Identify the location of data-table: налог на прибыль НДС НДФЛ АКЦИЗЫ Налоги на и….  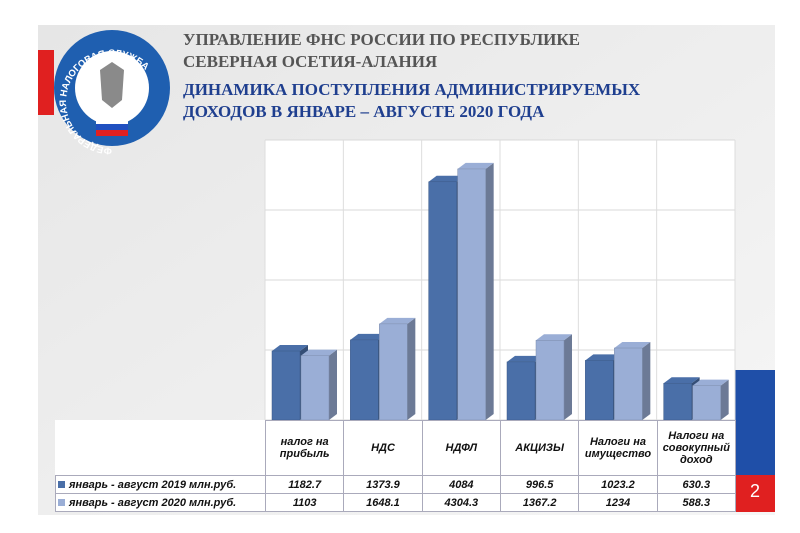
(395, 466).